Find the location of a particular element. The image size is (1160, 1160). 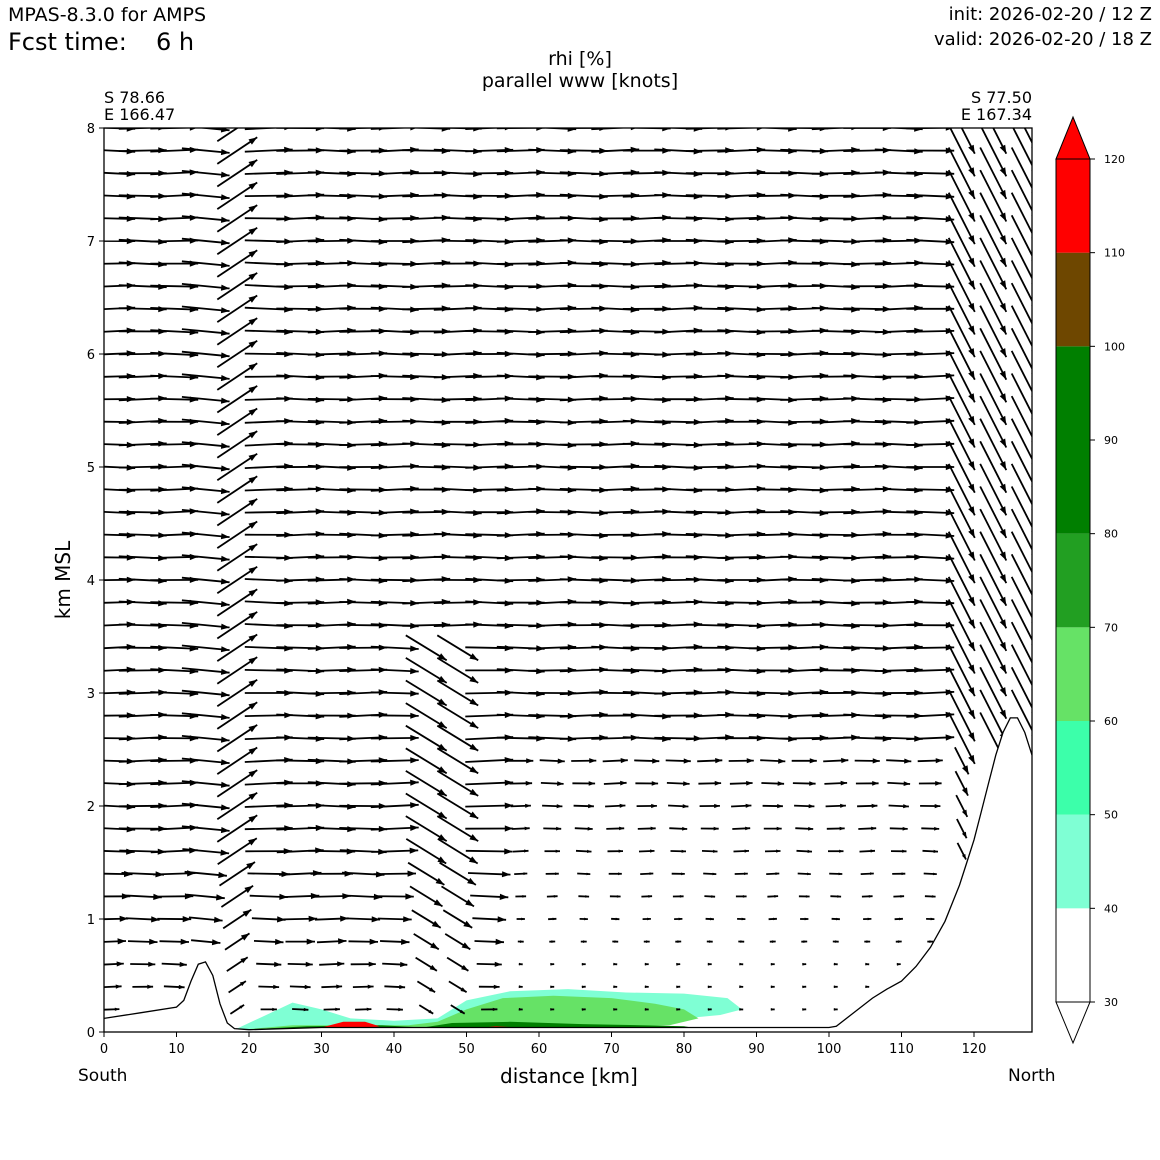

colorbar-extend-top is located at coordinates (1073, 137).